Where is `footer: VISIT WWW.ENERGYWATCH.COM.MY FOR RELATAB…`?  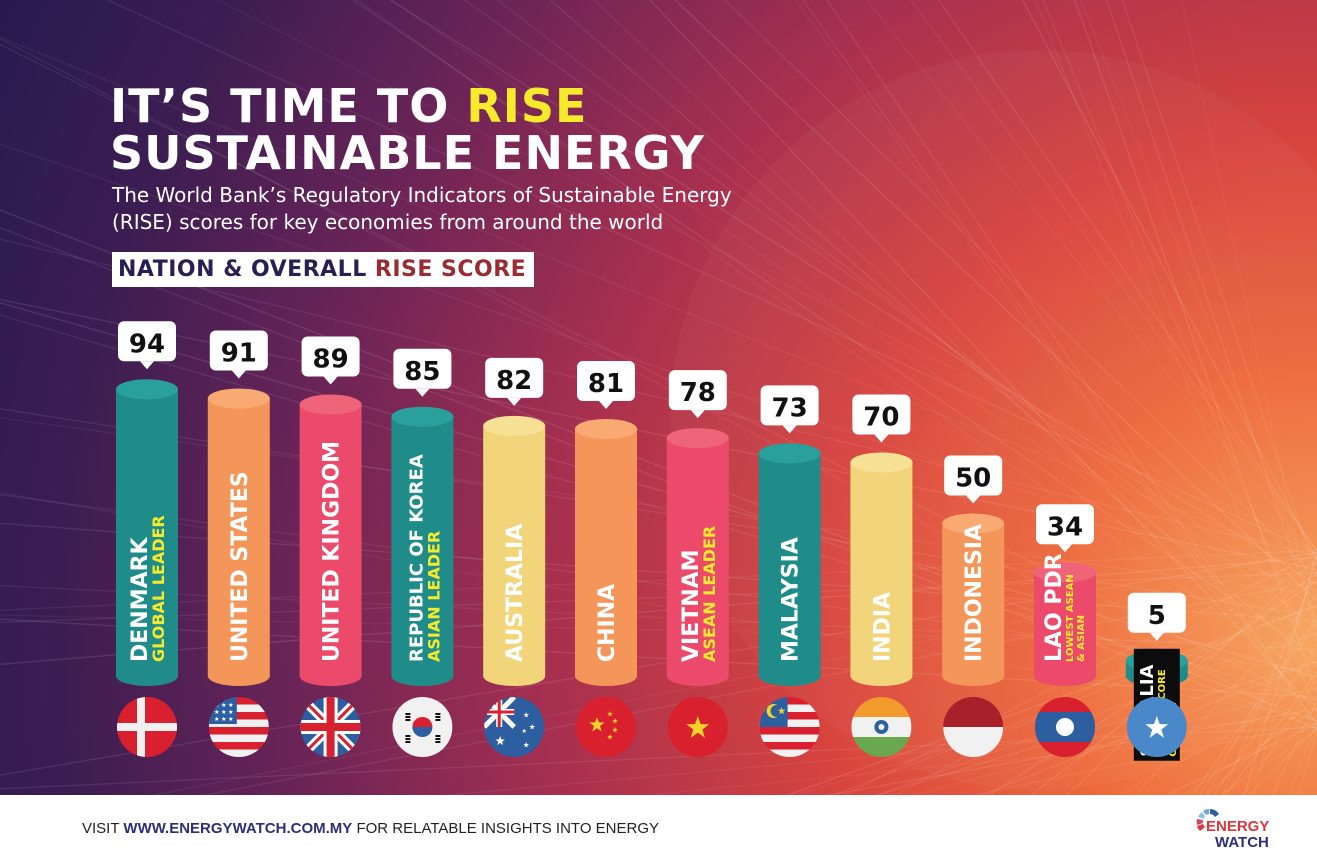
footer: VISIT WWW.ENERGYWATCH.COM.MY FOR RELATAB… is located at coordinates (658, 831).